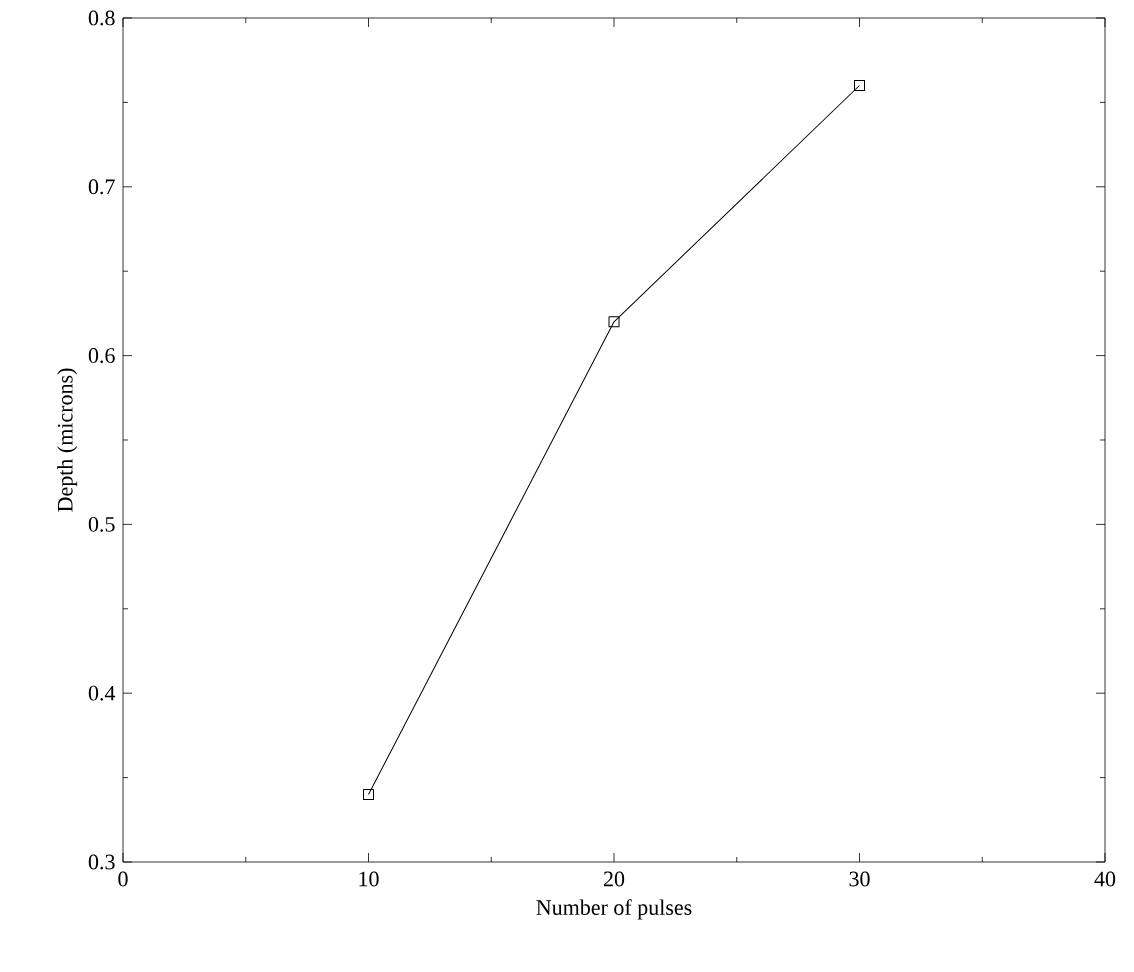  What do you see at coordinates (67, 440) in the screenshot?
I see `y-axis-title: Depth (microns)` at bounding box center [67, 440].